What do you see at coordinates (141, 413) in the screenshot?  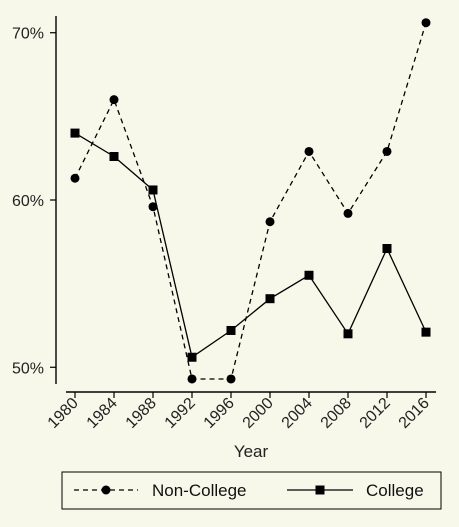 I see `x-tick-label: 1988` at bounding box center [141, 413].